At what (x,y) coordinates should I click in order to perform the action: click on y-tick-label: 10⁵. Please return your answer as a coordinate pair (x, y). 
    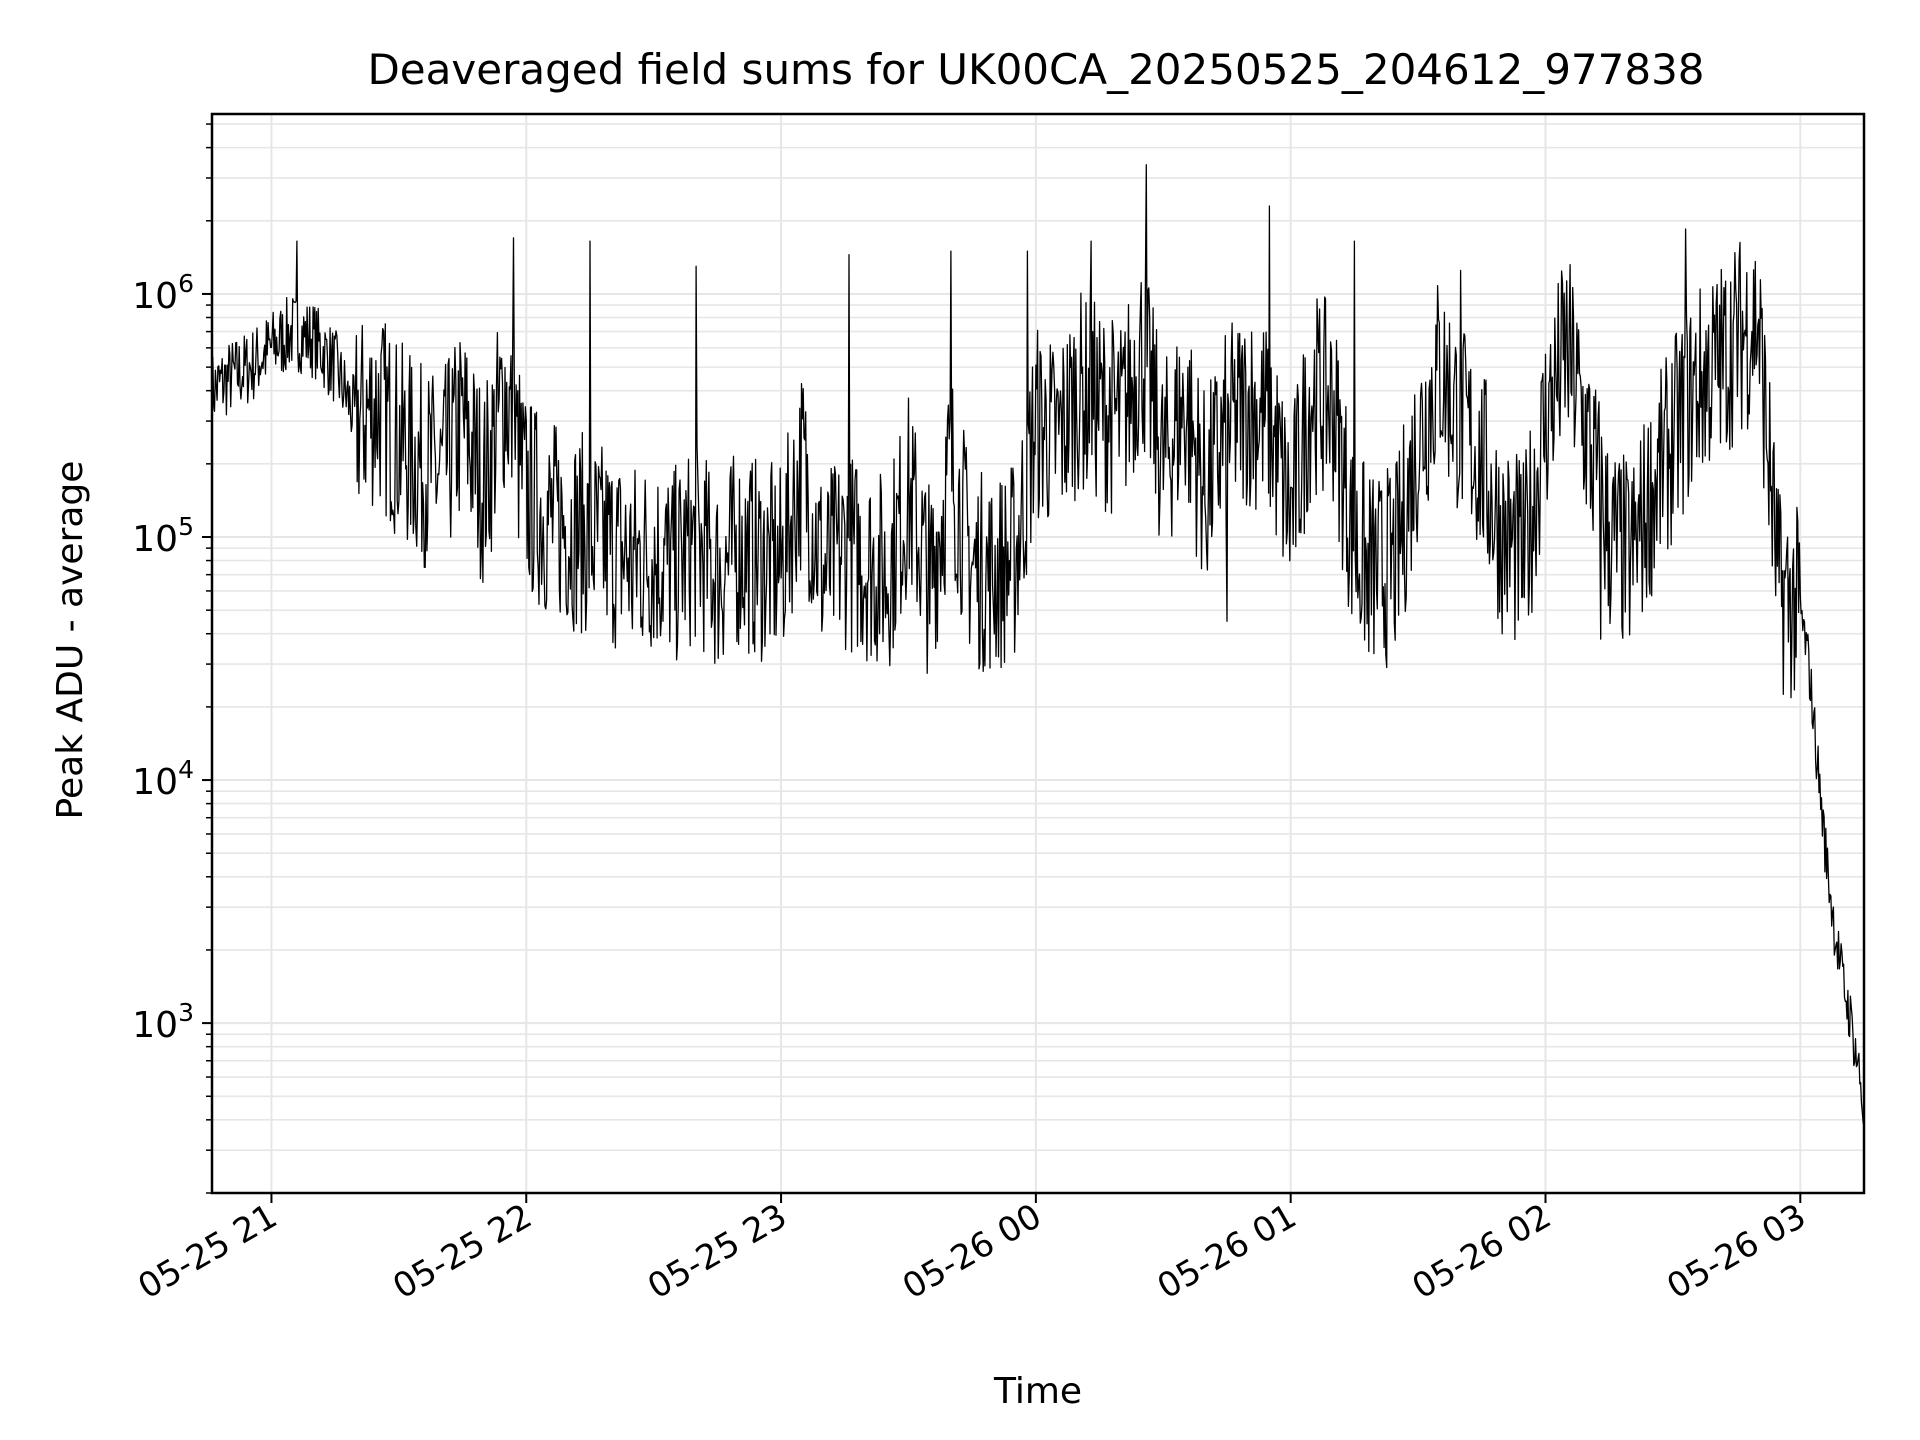
    Looking at the image, I should click on (163, 536).